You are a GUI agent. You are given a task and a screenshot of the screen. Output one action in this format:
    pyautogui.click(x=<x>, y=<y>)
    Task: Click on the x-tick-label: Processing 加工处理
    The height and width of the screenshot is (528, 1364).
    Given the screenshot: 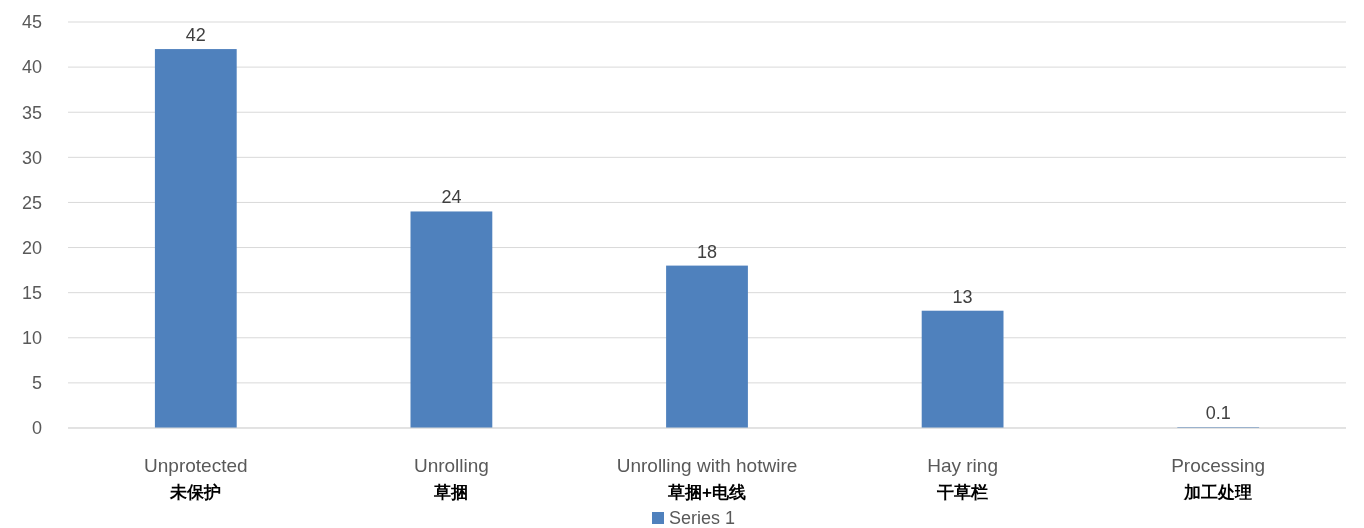 What is the action you would take?
    pyautogui.click(x=1218, y=478)
    